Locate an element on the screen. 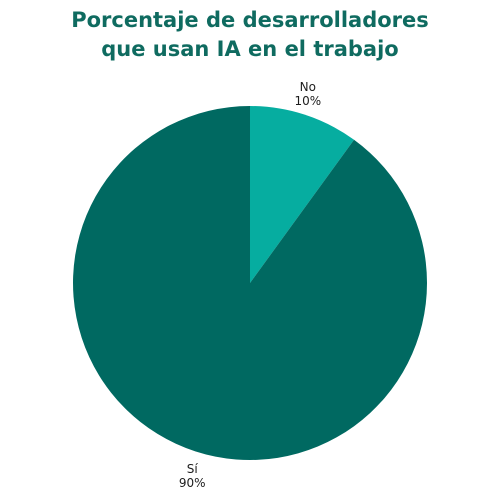  slice-label-name: Sí is located at coordinates (193, 469).